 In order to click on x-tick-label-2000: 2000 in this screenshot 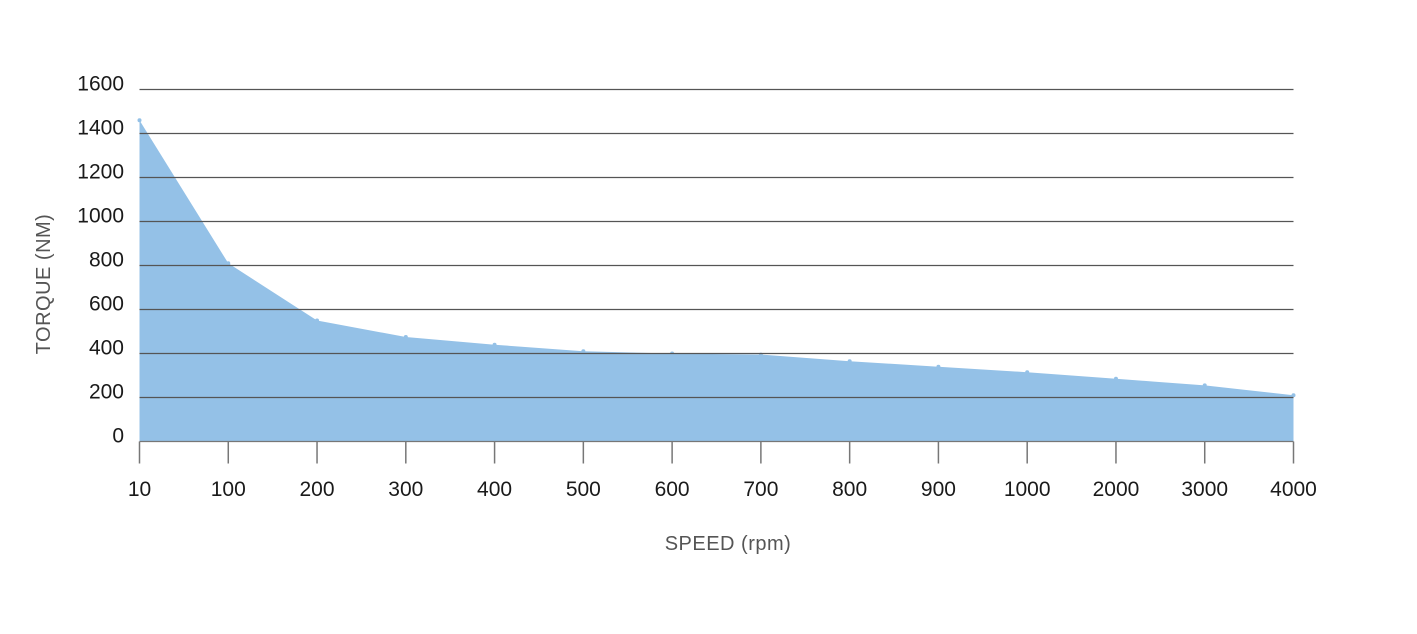, I will do `click(1116, 489)`.